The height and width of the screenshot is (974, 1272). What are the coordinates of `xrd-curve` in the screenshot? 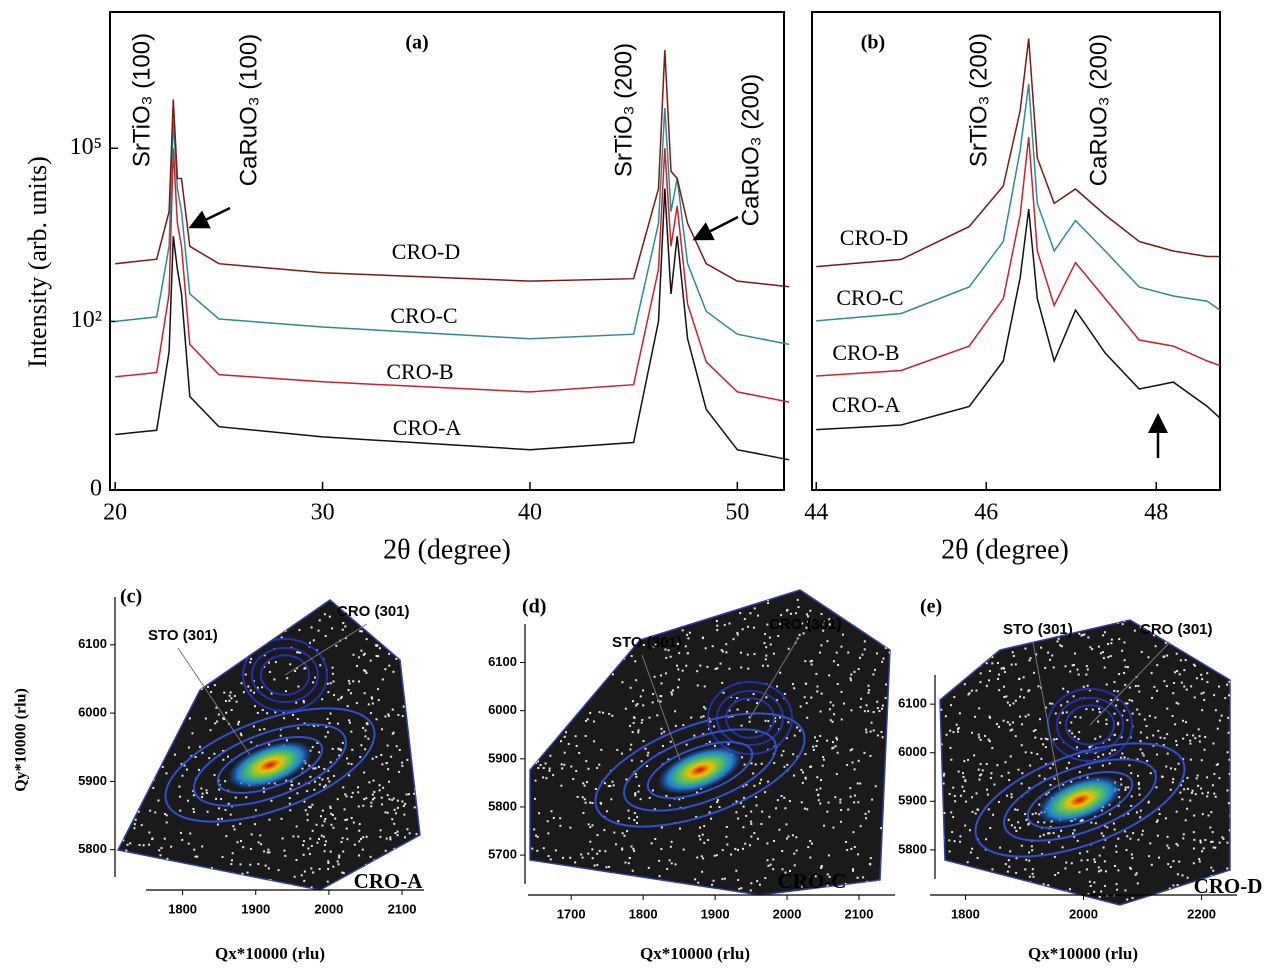 It's located at (452, 324).